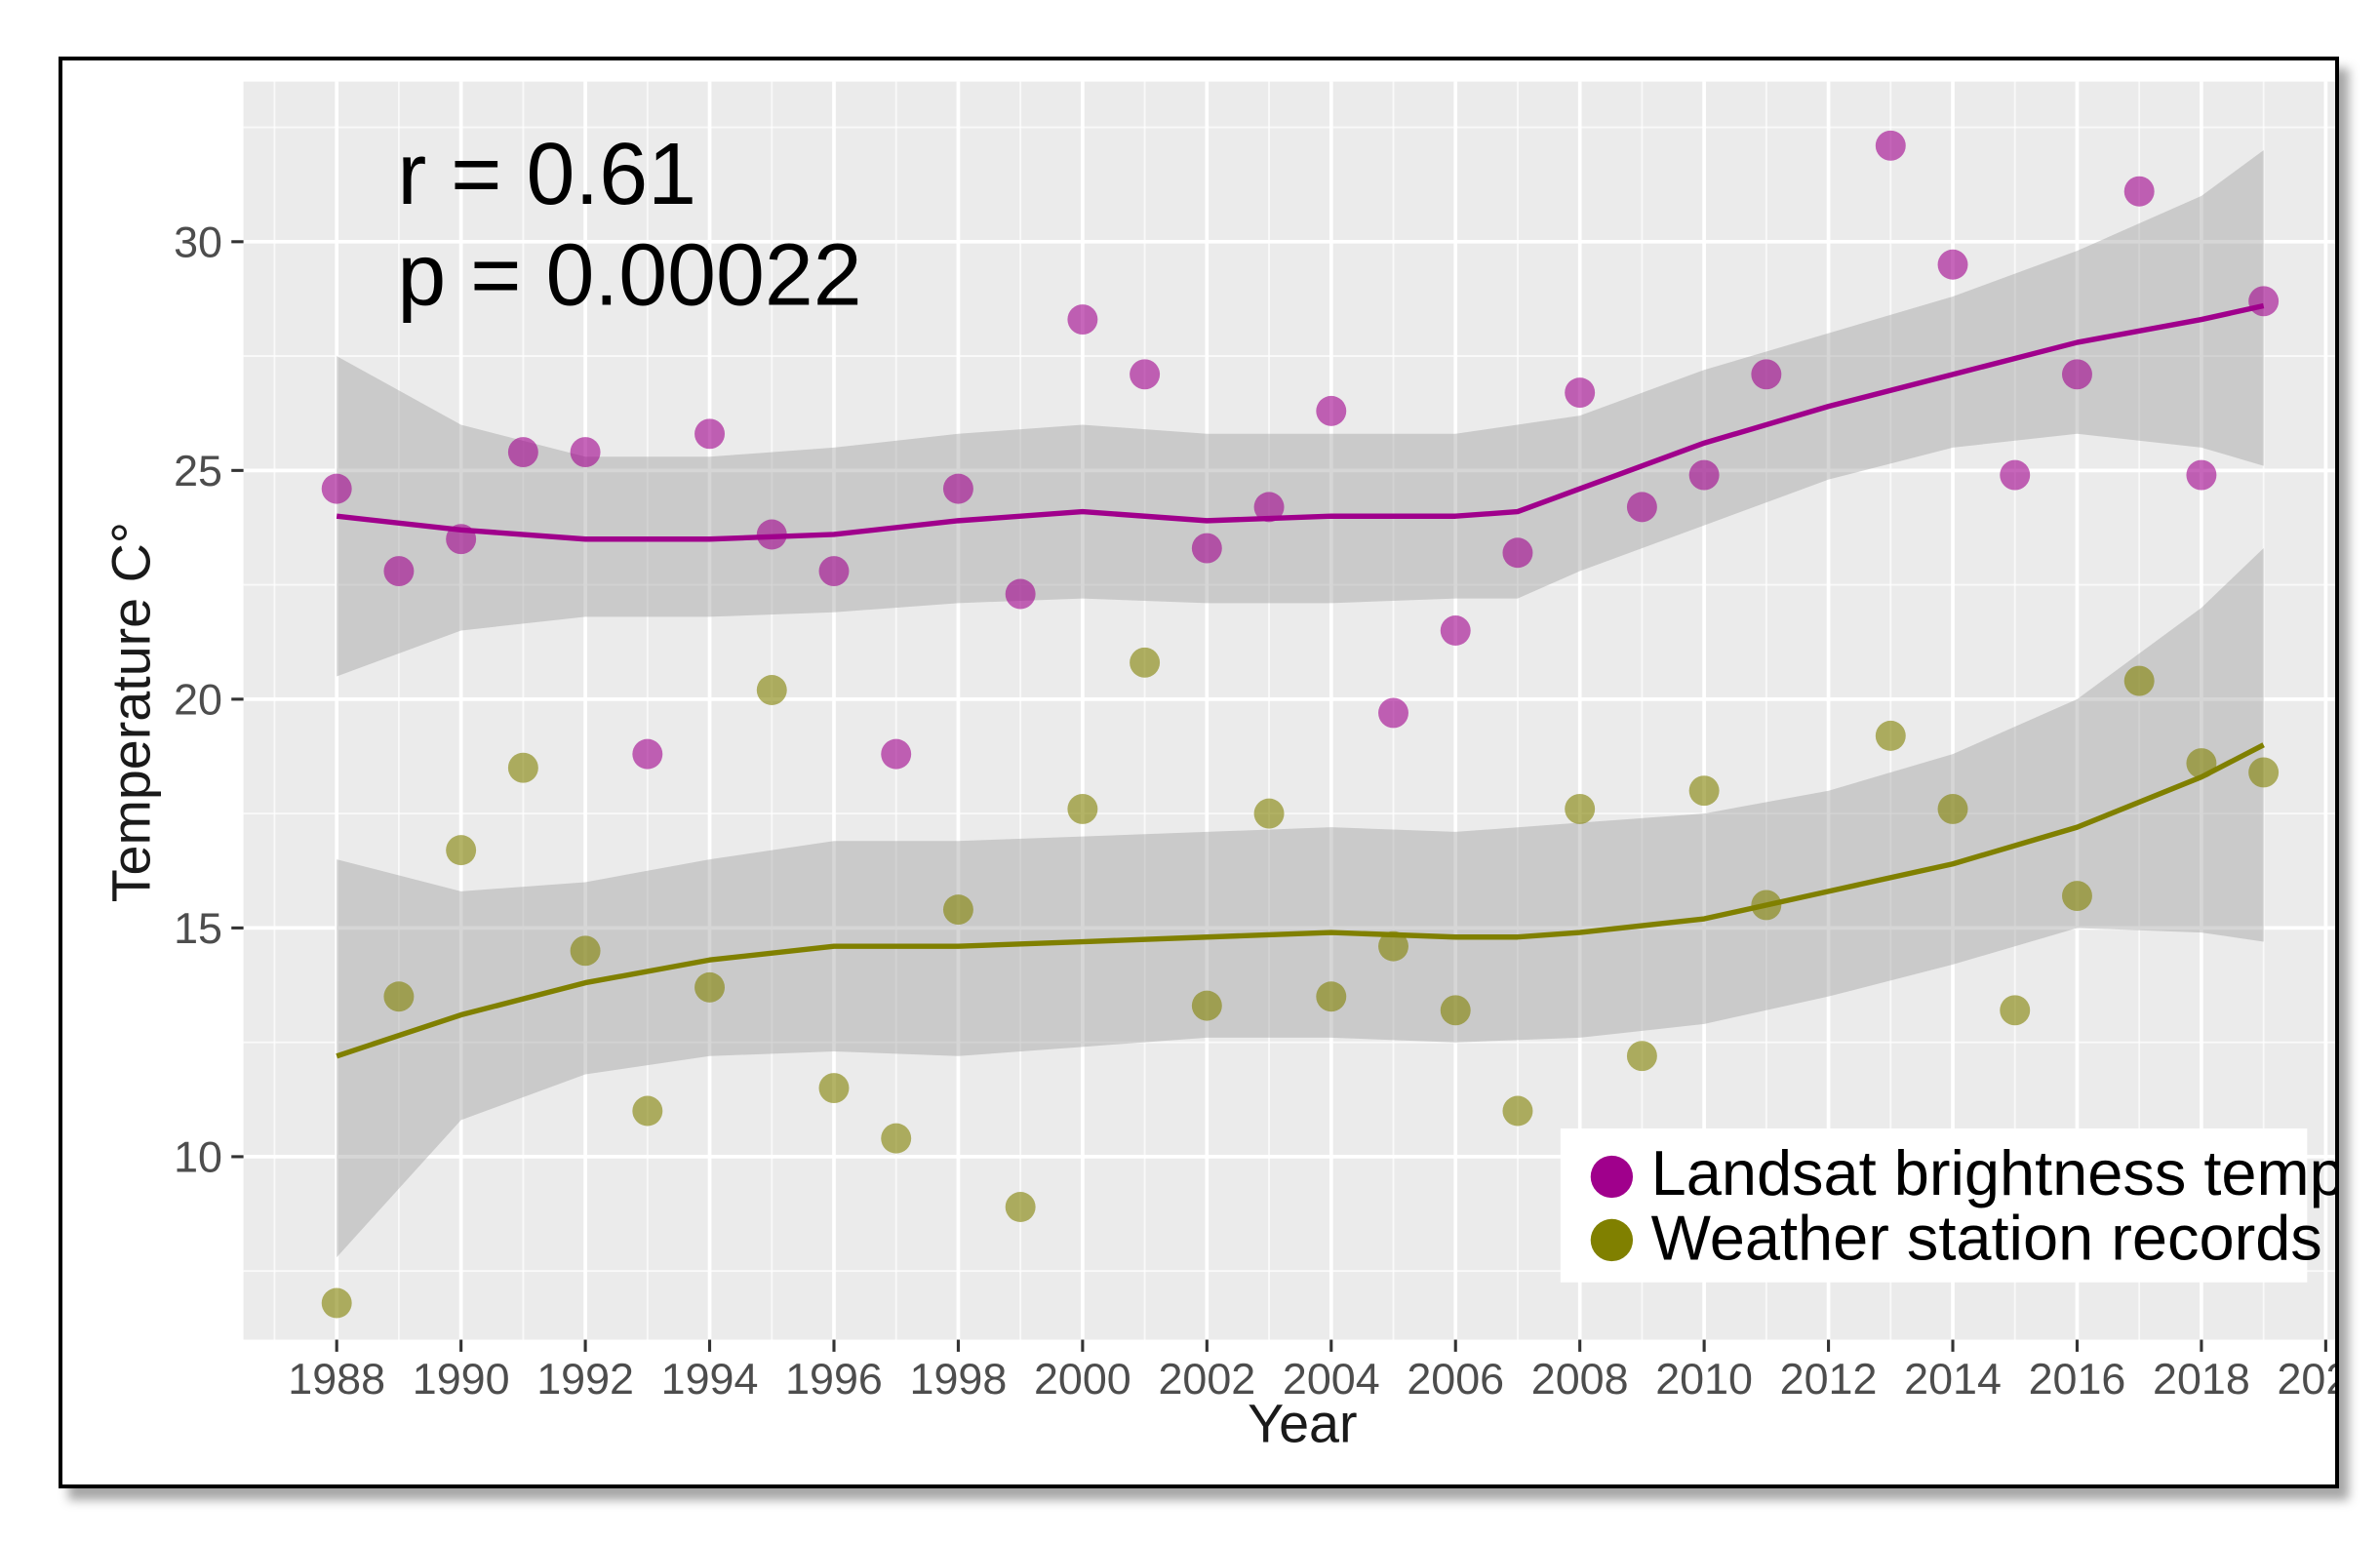  I want to click on y-axis: 10 15 20 25 30, so click(209, 699).